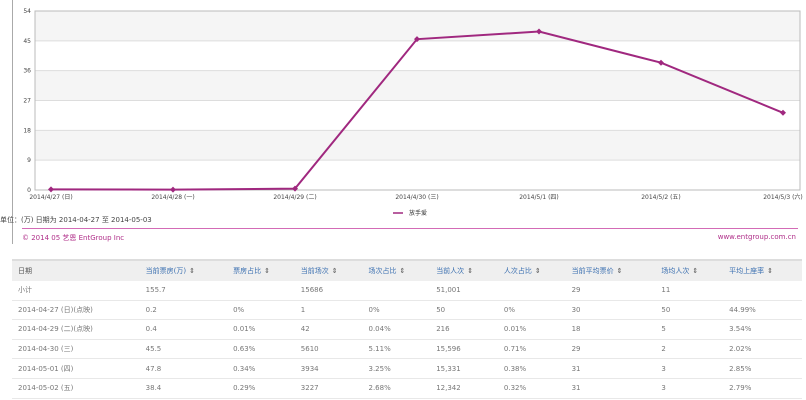 The height and width of the screenshot is (400, 806). I want to click on x-tick-label: 2014/4/29 (二), so click(294, 197).